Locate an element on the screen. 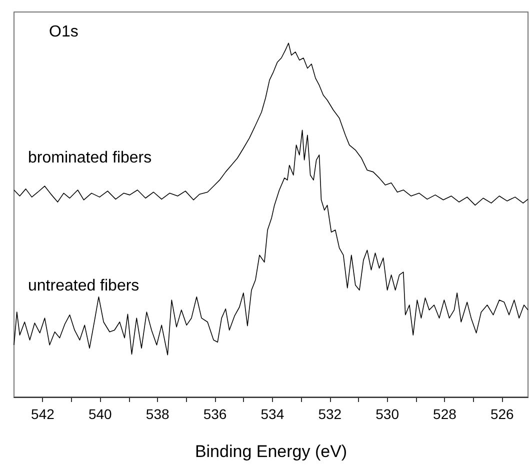 This screenshot has width=529, height=467. series-label: brominated fibers is located at coordinates (90, 157).